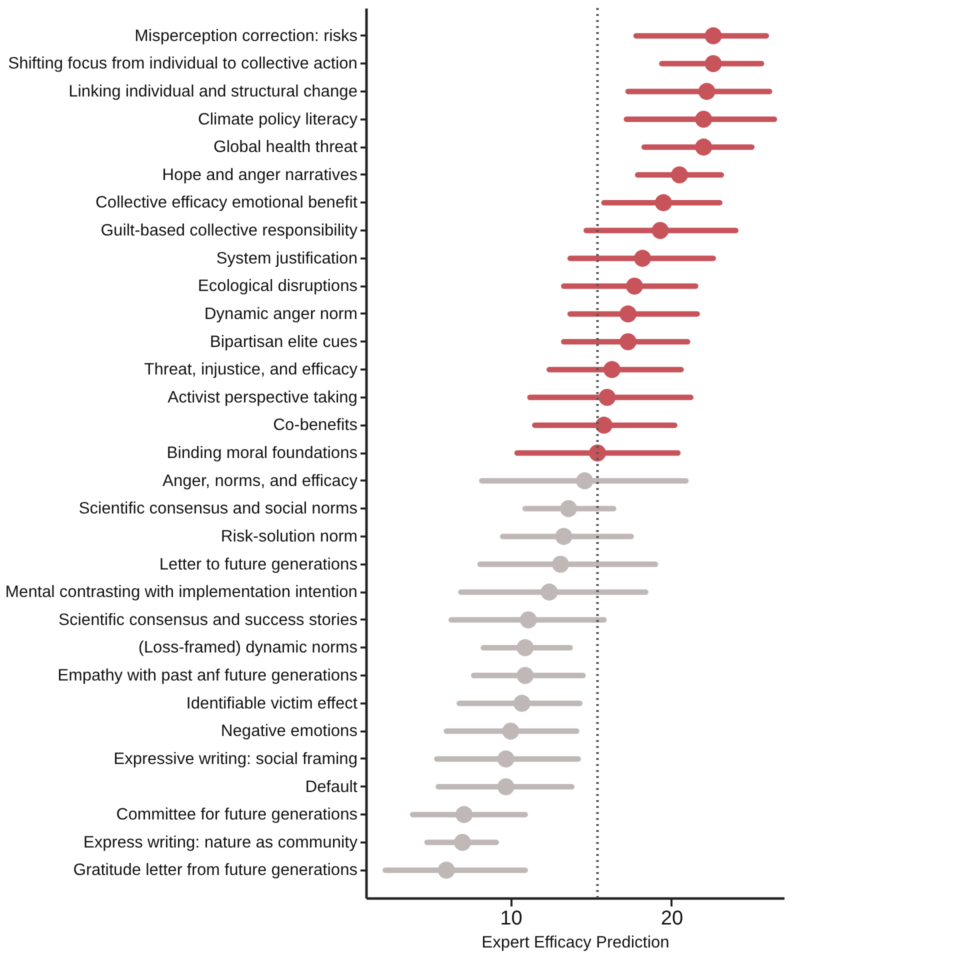 The height and width of the screenshot is (974, 955). What do you see at coordinates (289, 536) in the screenshot?
I see `y-tick-label: Risk-solution norm` at bounding box center [289, 536].